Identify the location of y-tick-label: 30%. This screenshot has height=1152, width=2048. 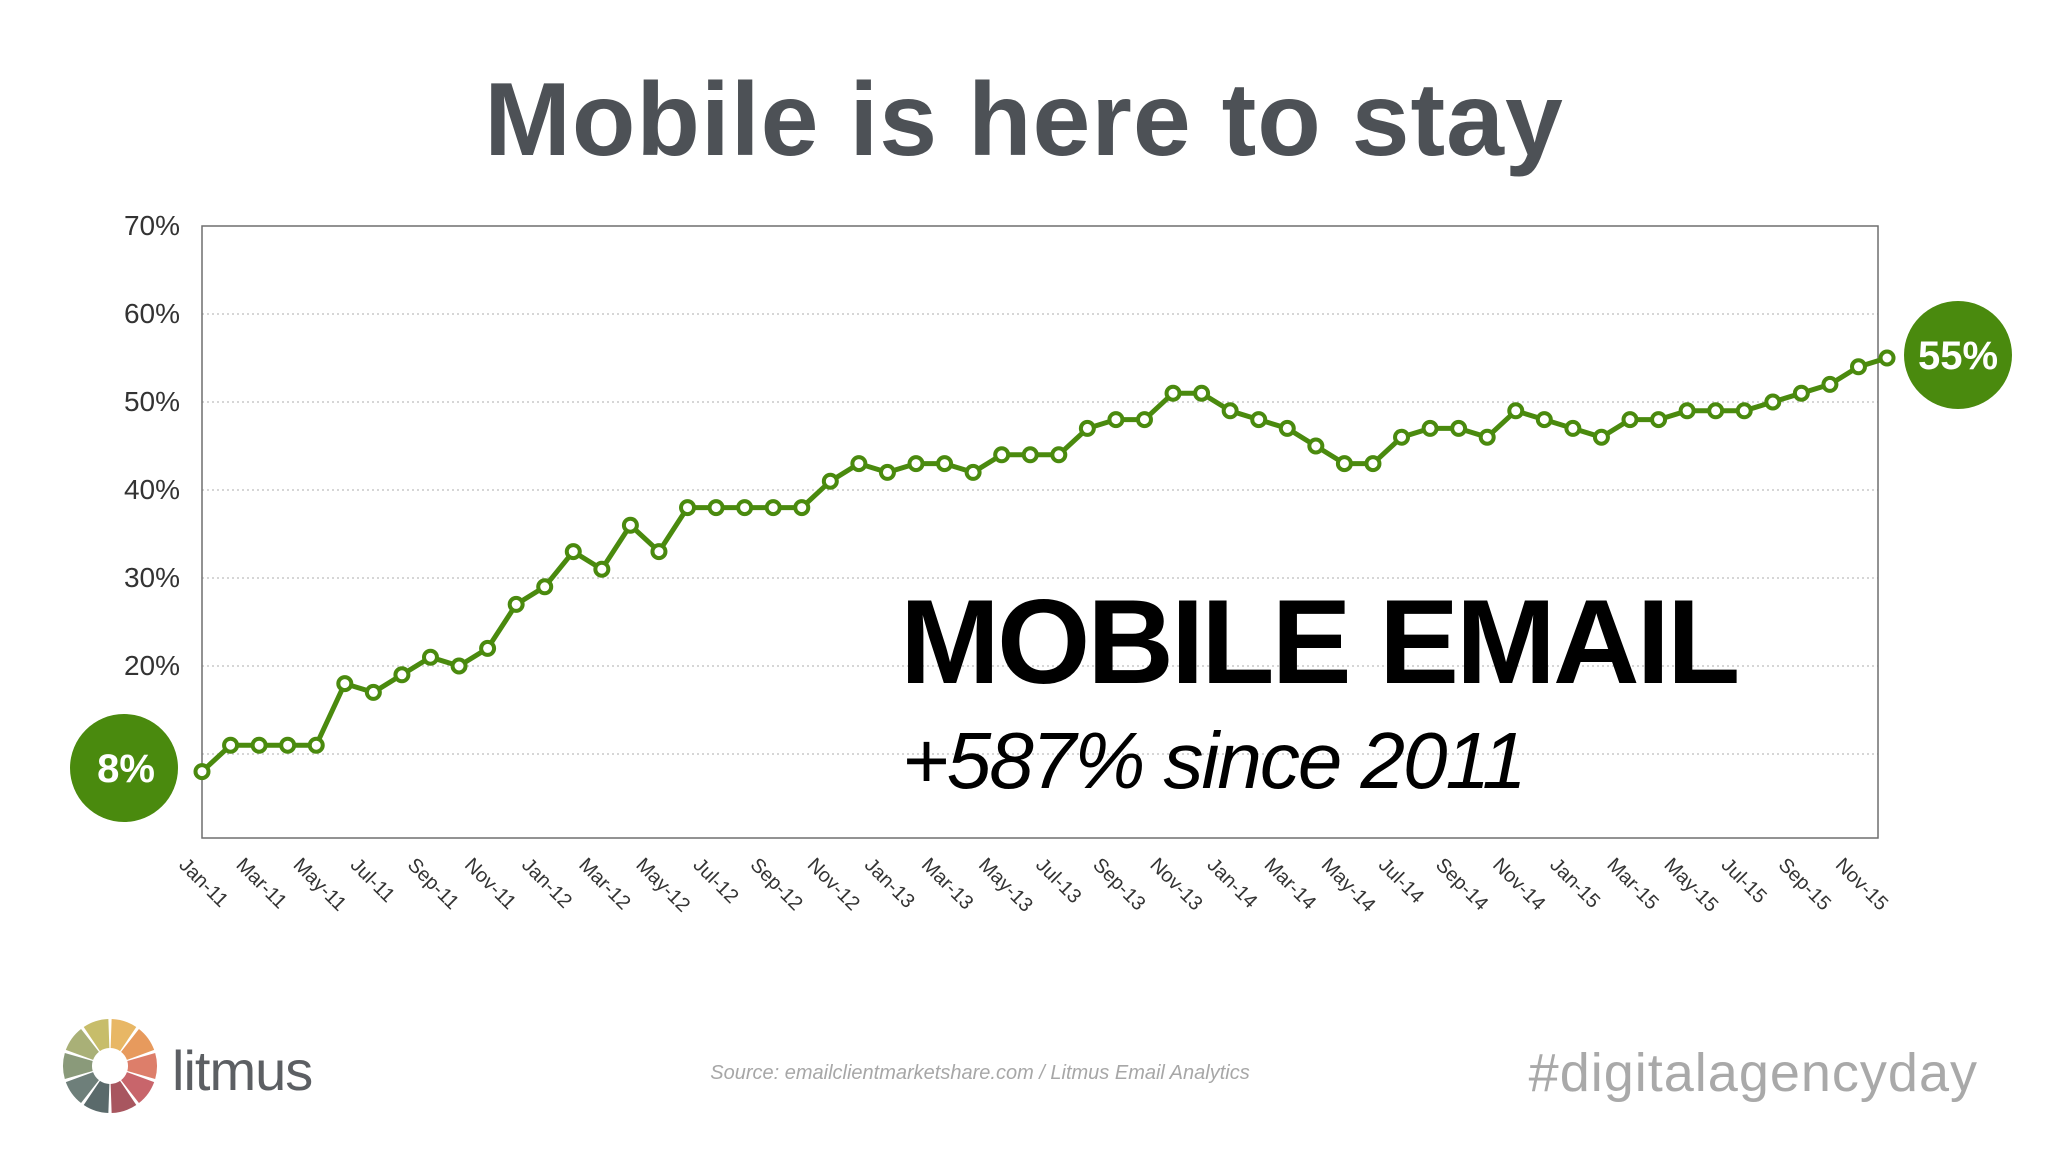
(152, 577).